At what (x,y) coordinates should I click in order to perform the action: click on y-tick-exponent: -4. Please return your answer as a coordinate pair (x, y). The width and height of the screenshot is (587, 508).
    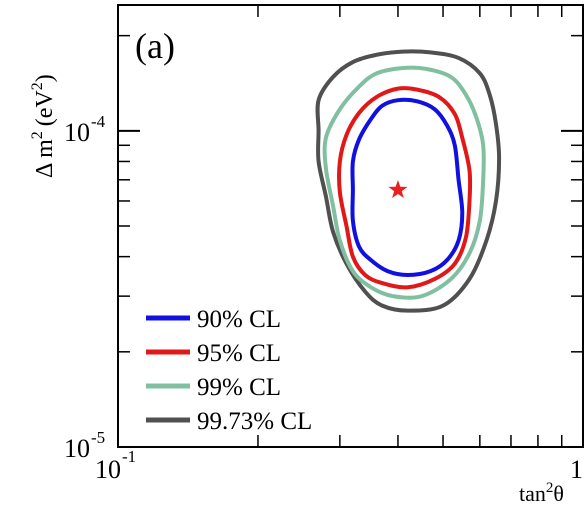
    Looking at the image, I should click on (98, 121).